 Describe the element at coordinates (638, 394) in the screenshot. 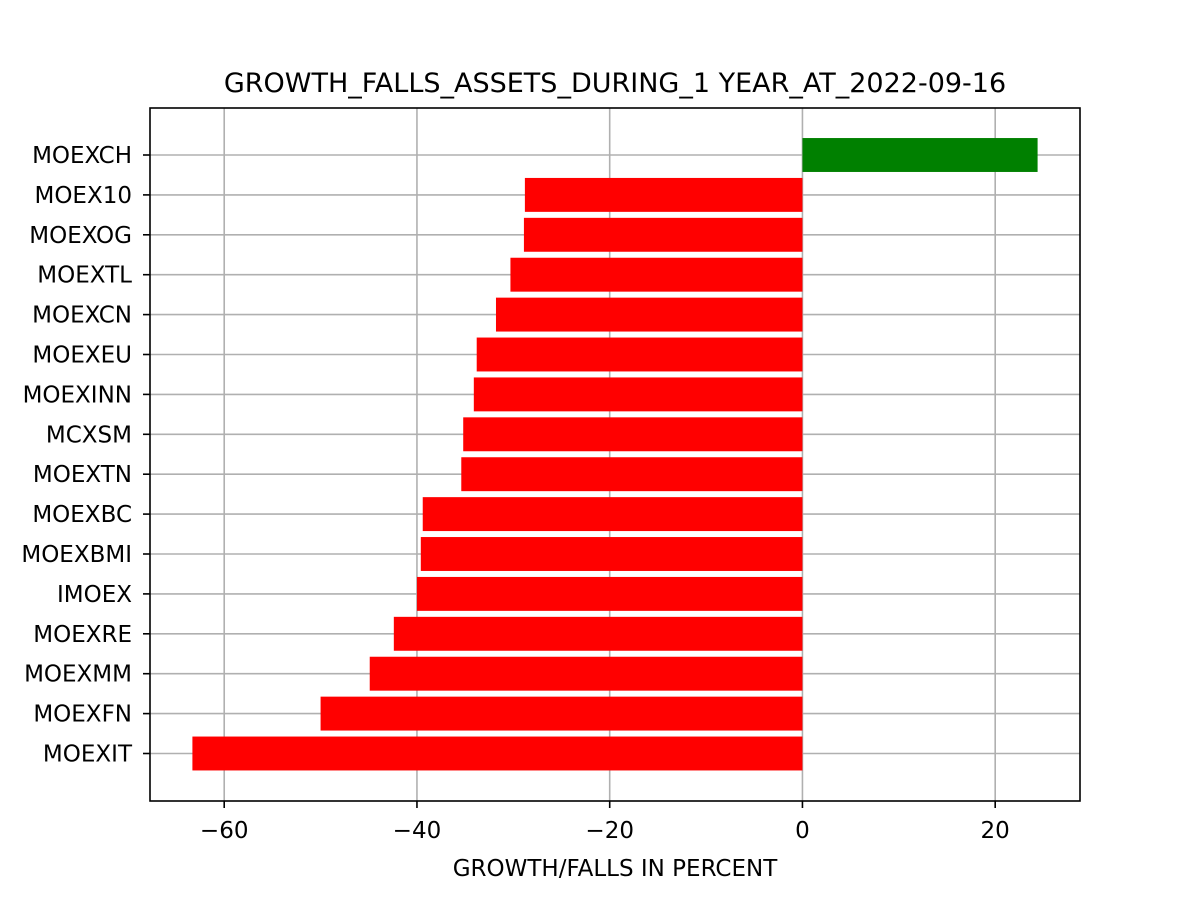

I see `bar-moexinn` at that location.